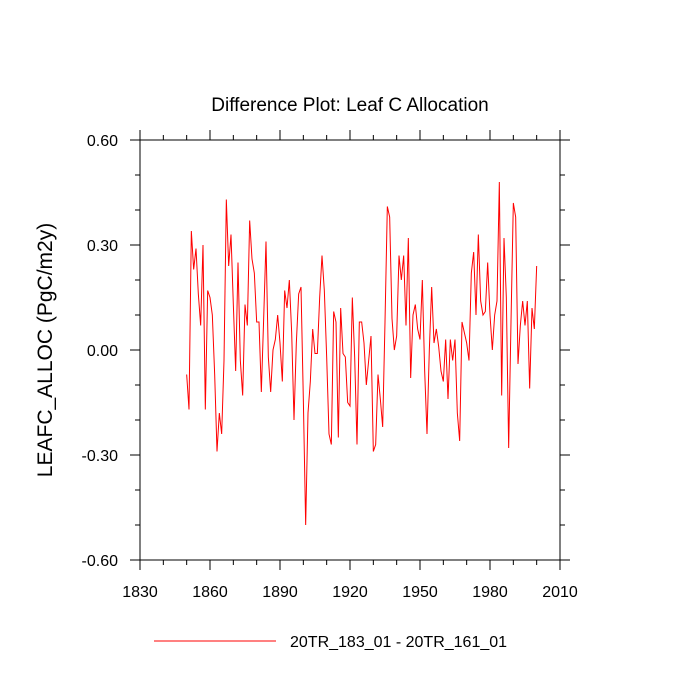 The width and height of the screenshot is (700, 700). I want to click on y-tick-label: 0.60, so click(102, 141).